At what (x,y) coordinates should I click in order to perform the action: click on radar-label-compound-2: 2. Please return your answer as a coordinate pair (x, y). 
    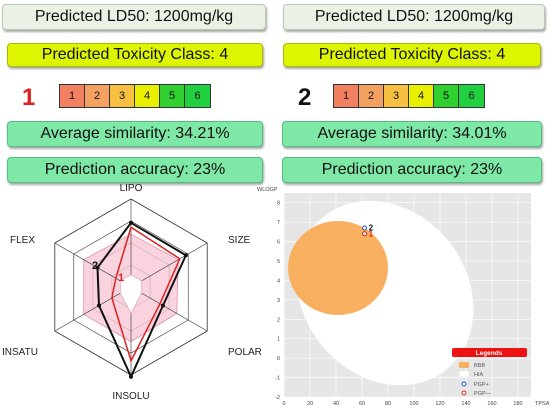
    Looking at the image, I should click on (95, 266).